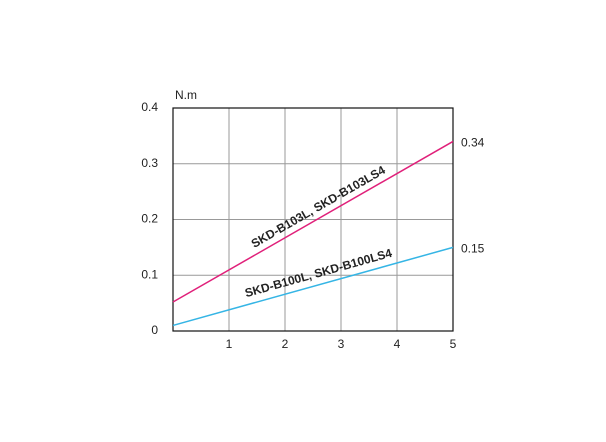 Image resolution: width=606 pixels, height=442 pixels. What do you see at coordinates (453, 344) in the screenshot?
I see `x-tick-label: 5` at bounding box center [453, 344].